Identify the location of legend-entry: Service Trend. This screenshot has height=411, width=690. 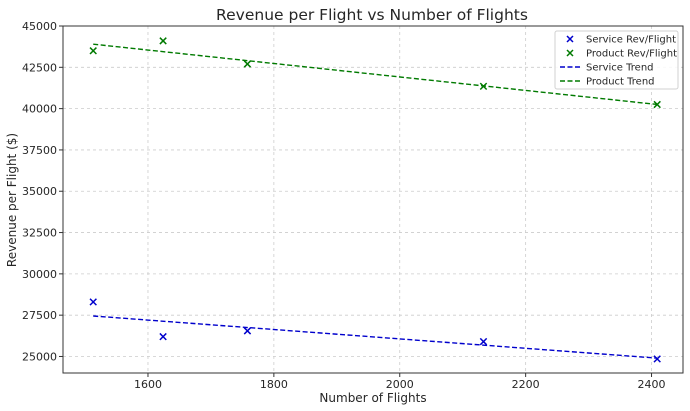
(607, 68).